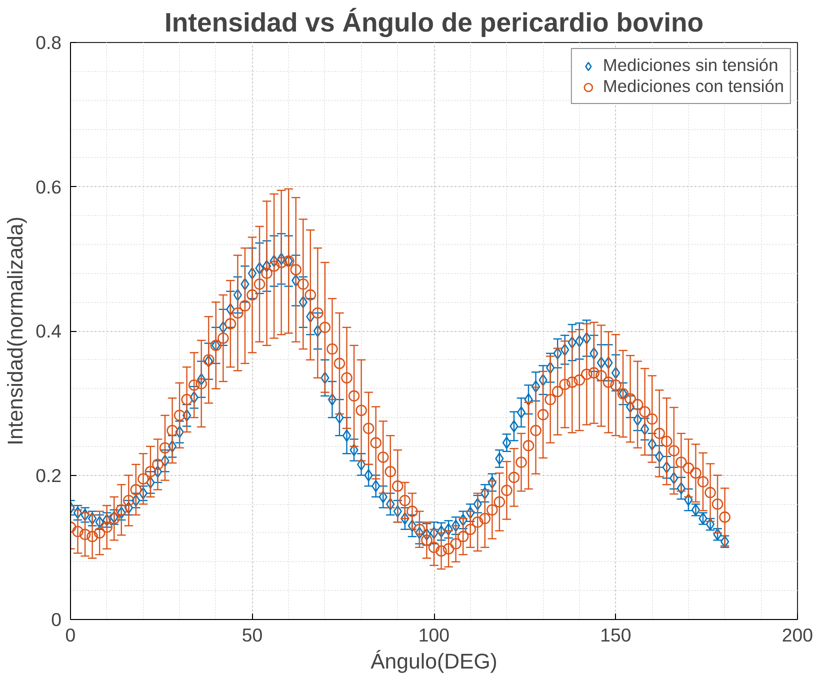  Describe the element at coordinates (434, 635) in the screenshot. I see `x-tick-label: 100` at that location.